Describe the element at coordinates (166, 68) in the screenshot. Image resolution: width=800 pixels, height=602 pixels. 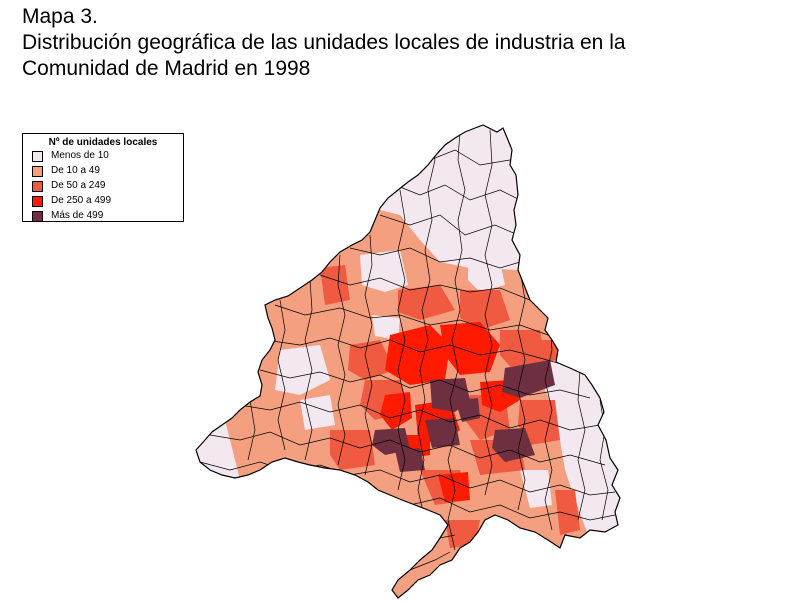
I see `map-title-line3: Comunidad de Madrid en 1998` at that location.